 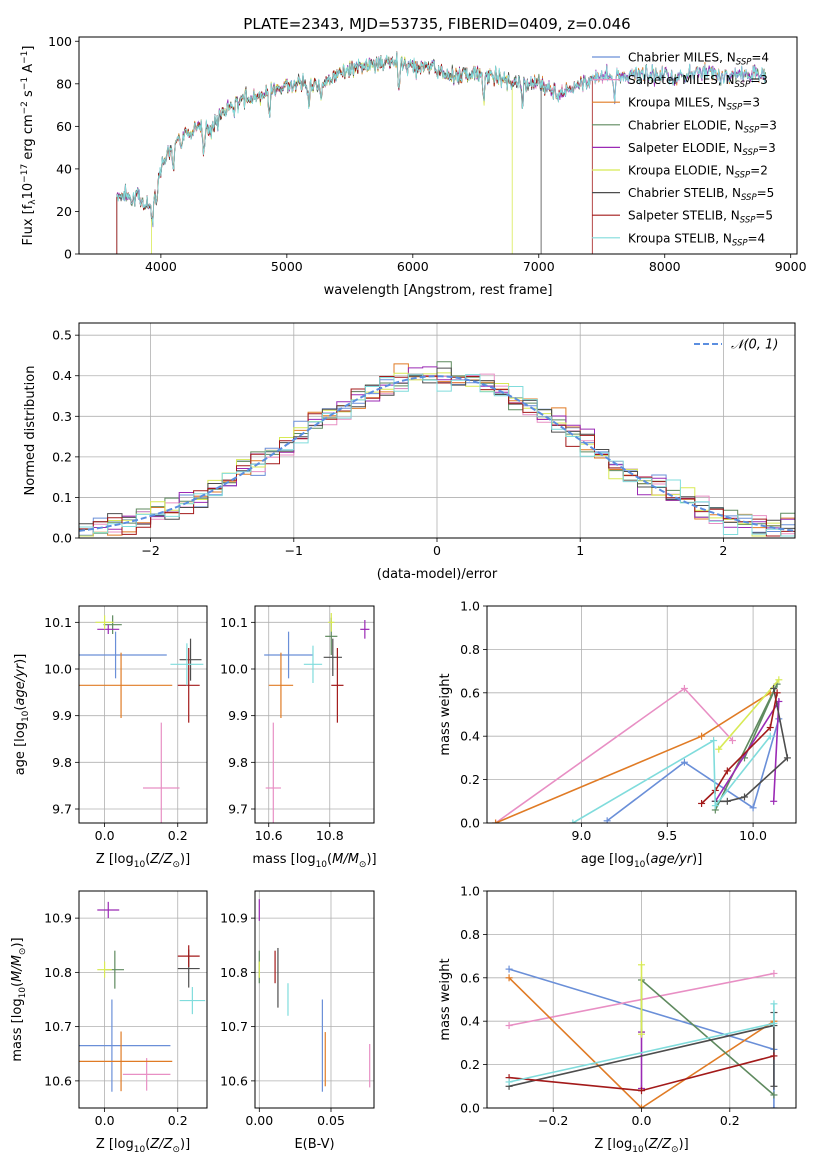 I want to click on legend-tail: =5, so click(x=766, y=193).